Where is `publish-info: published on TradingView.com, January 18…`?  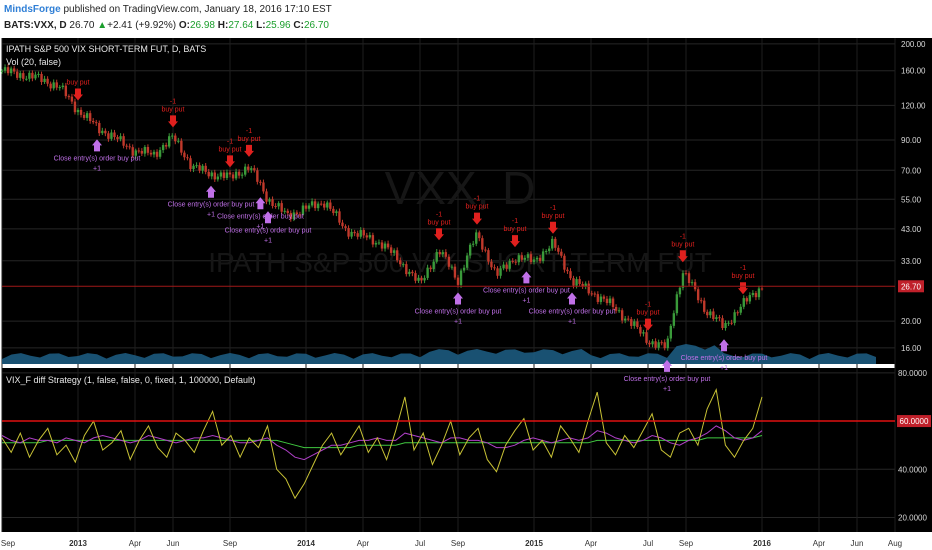 publish-info: published on TradingView.com, January 18… is located at coordinates (197, 9).